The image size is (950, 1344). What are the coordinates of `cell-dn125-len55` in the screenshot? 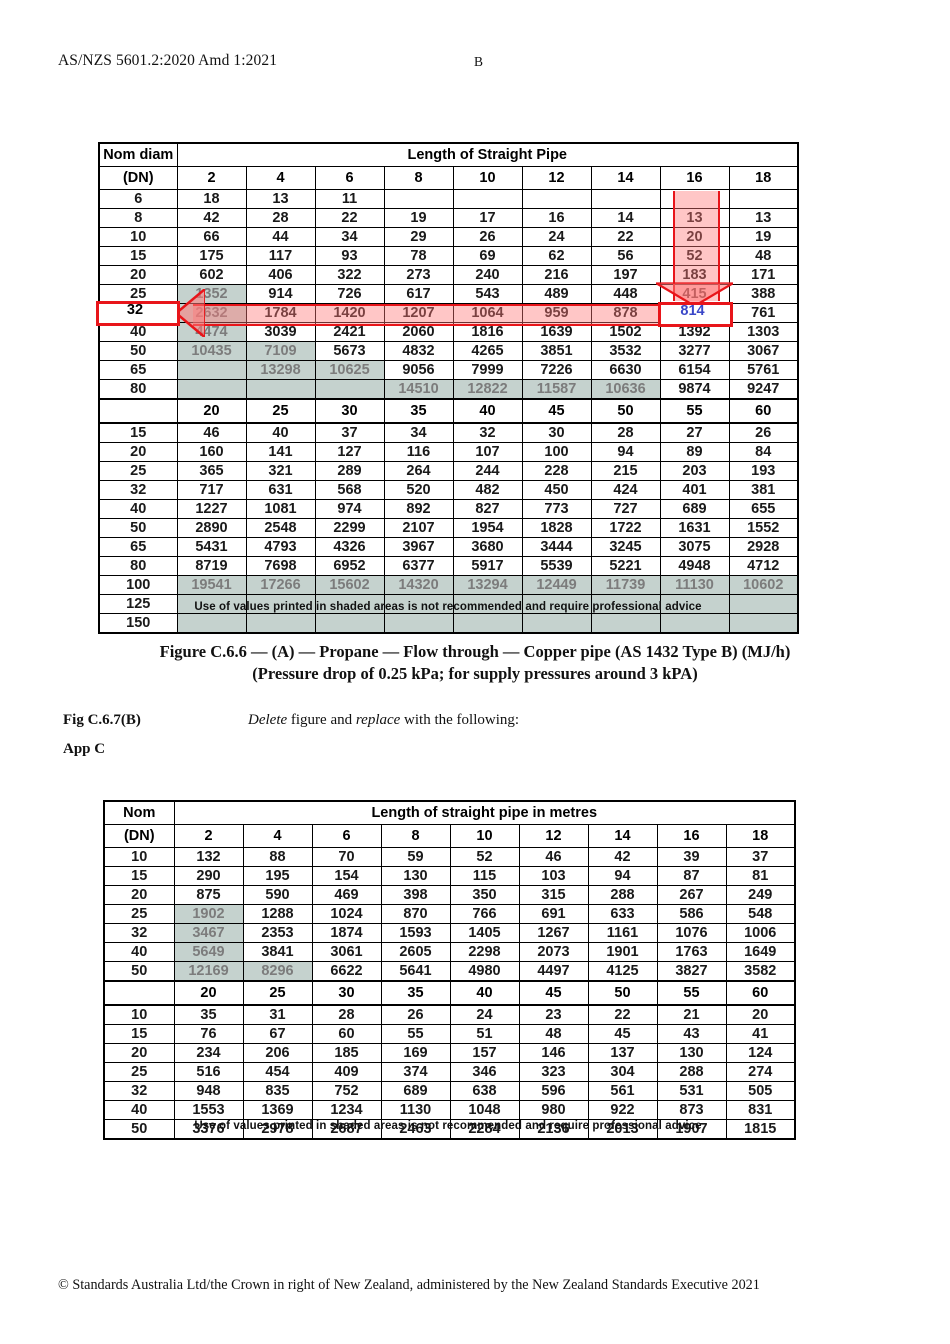 It's located at (694, 604).